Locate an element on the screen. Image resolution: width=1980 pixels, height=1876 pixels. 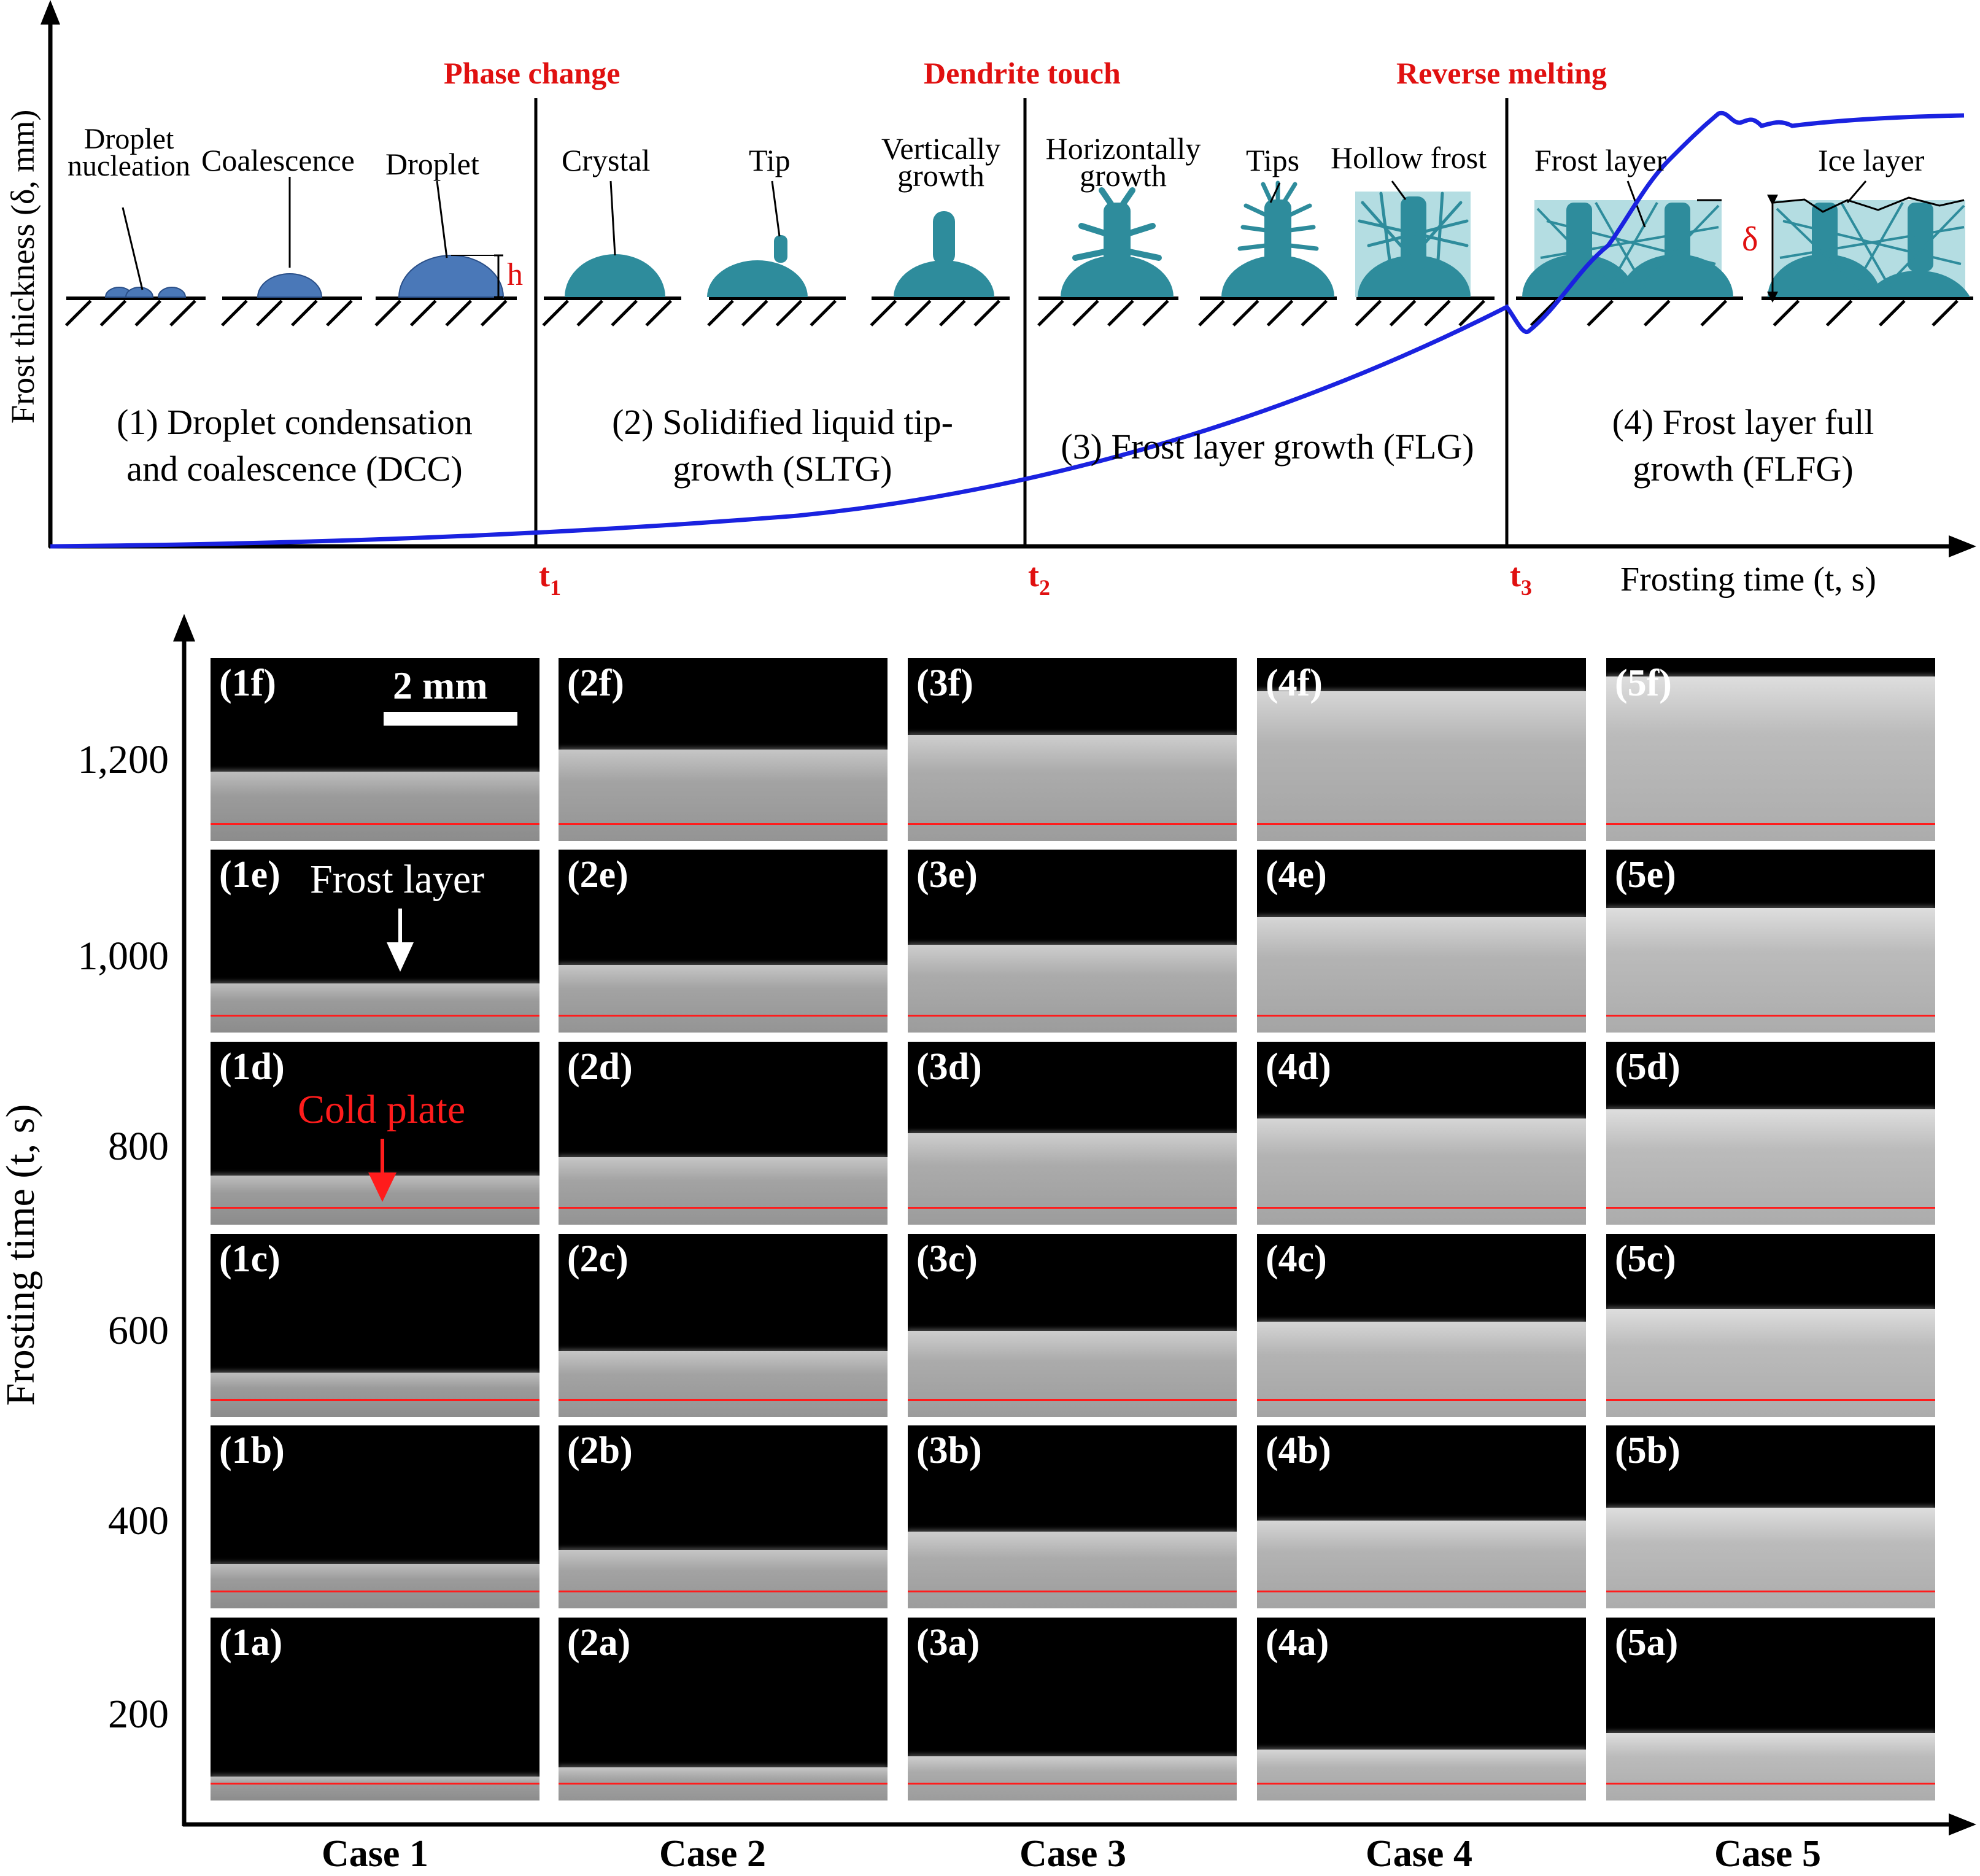
t1-mark: t1 is located at coordinates (550, 578).